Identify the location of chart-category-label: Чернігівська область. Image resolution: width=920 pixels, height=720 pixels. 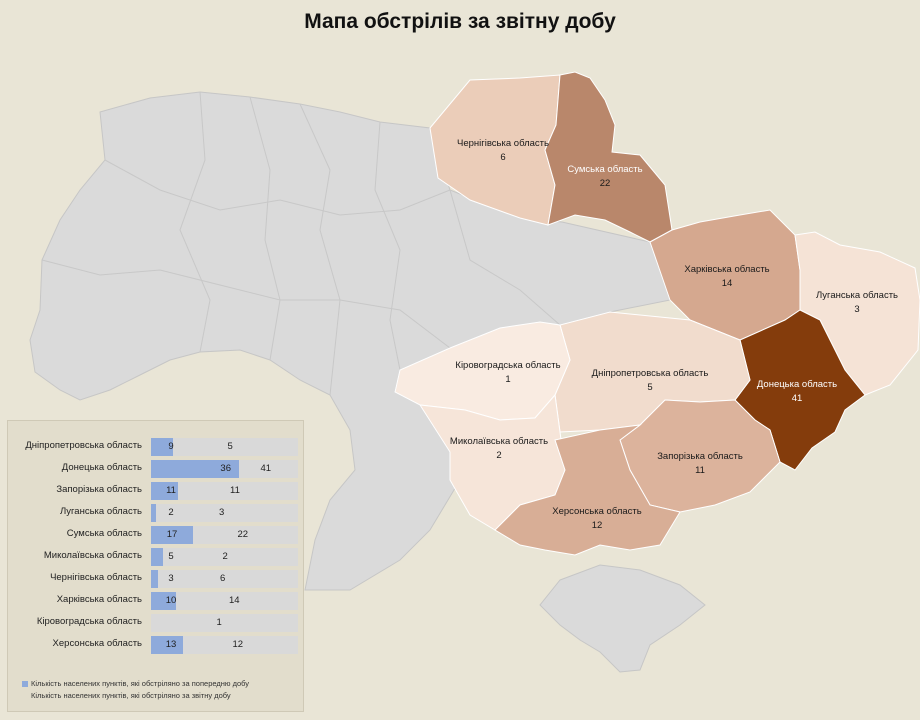
(96, 577).